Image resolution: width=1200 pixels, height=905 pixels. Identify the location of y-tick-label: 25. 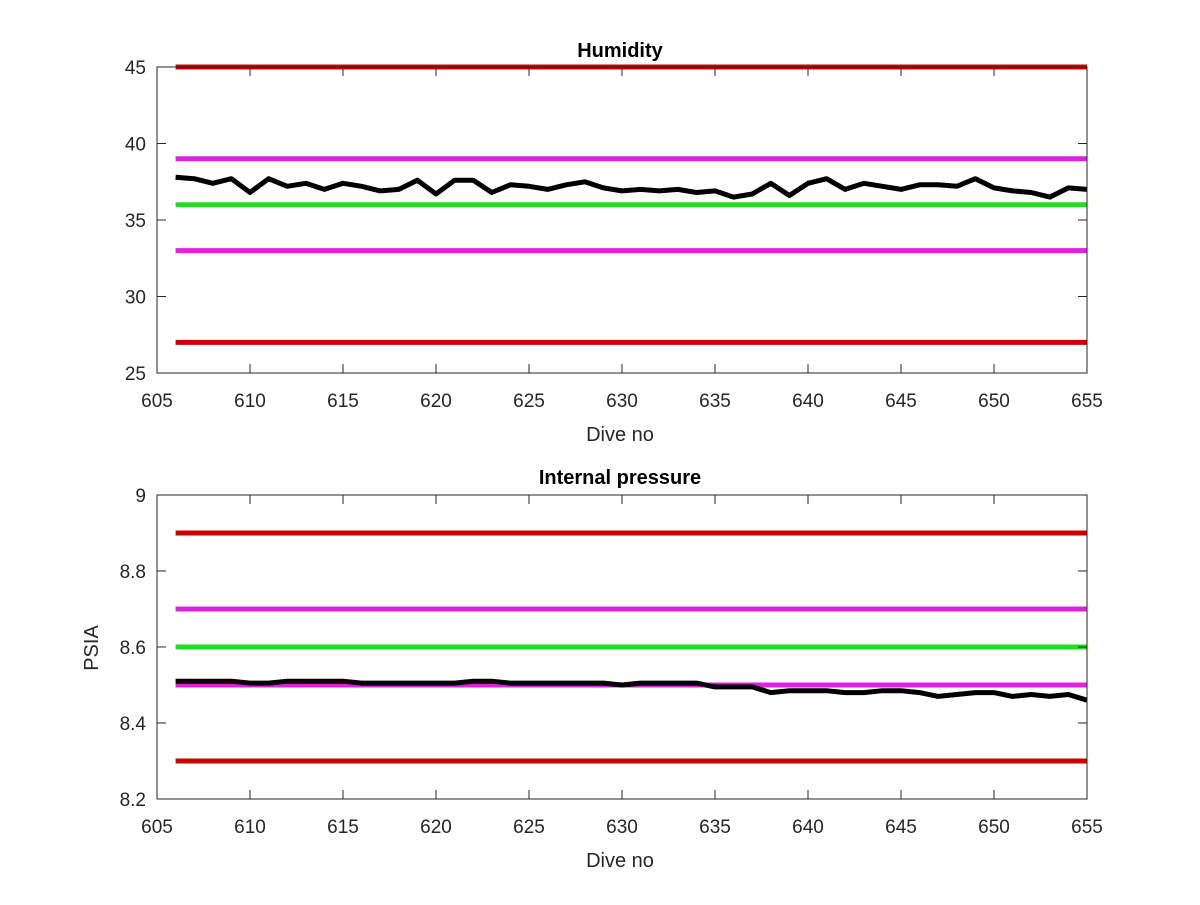
(135, 374).